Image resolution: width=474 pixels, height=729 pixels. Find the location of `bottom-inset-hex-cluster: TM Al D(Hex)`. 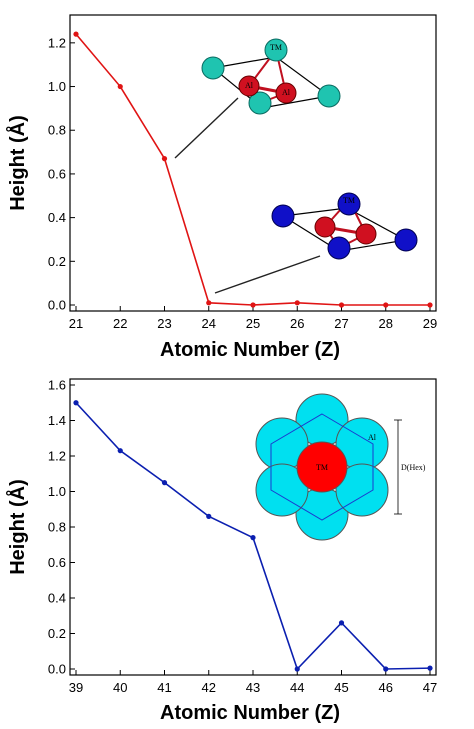

bottom-inset-hex-cluster: TM Al D(Hex) is located at coordinates (340, 467).